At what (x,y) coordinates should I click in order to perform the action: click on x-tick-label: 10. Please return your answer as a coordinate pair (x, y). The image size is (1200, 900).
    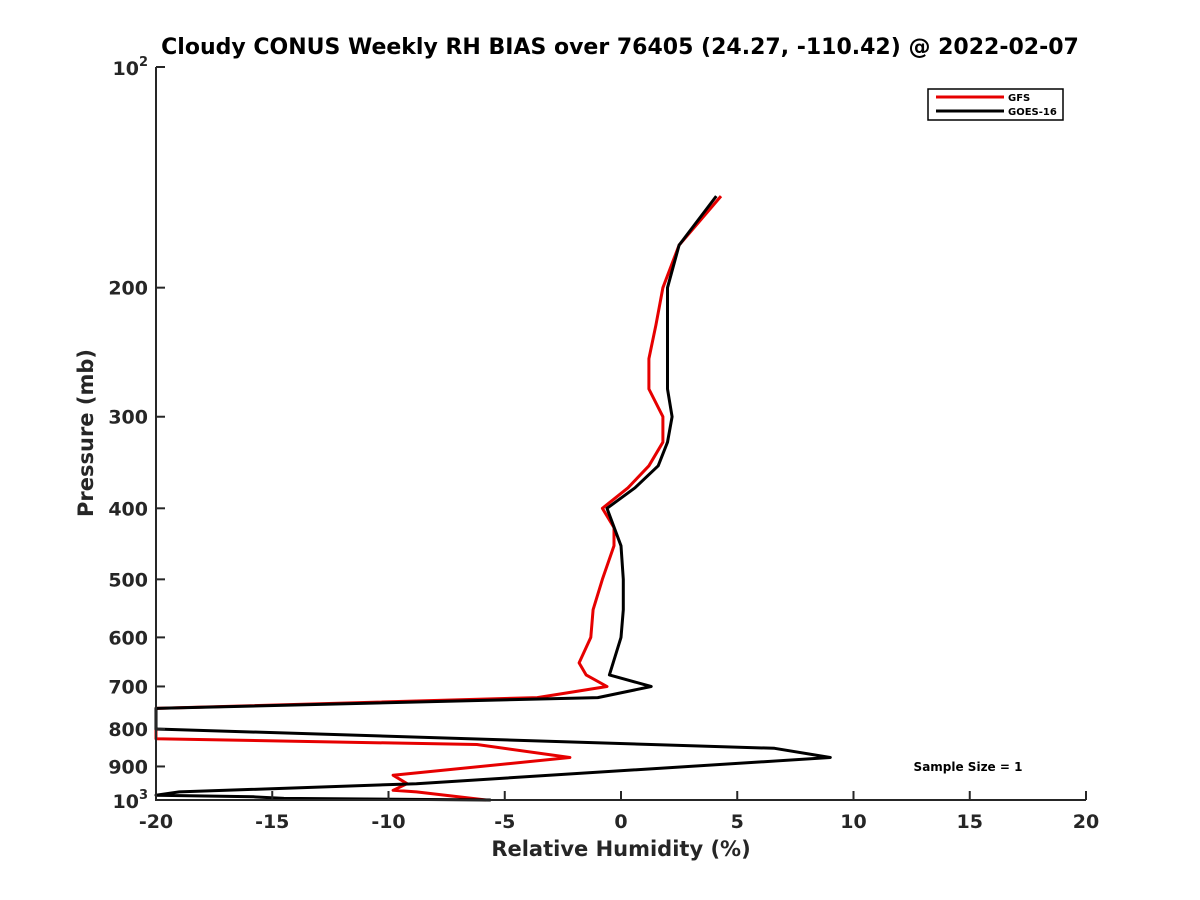
    Looking at the image, I should click on (853, 822).